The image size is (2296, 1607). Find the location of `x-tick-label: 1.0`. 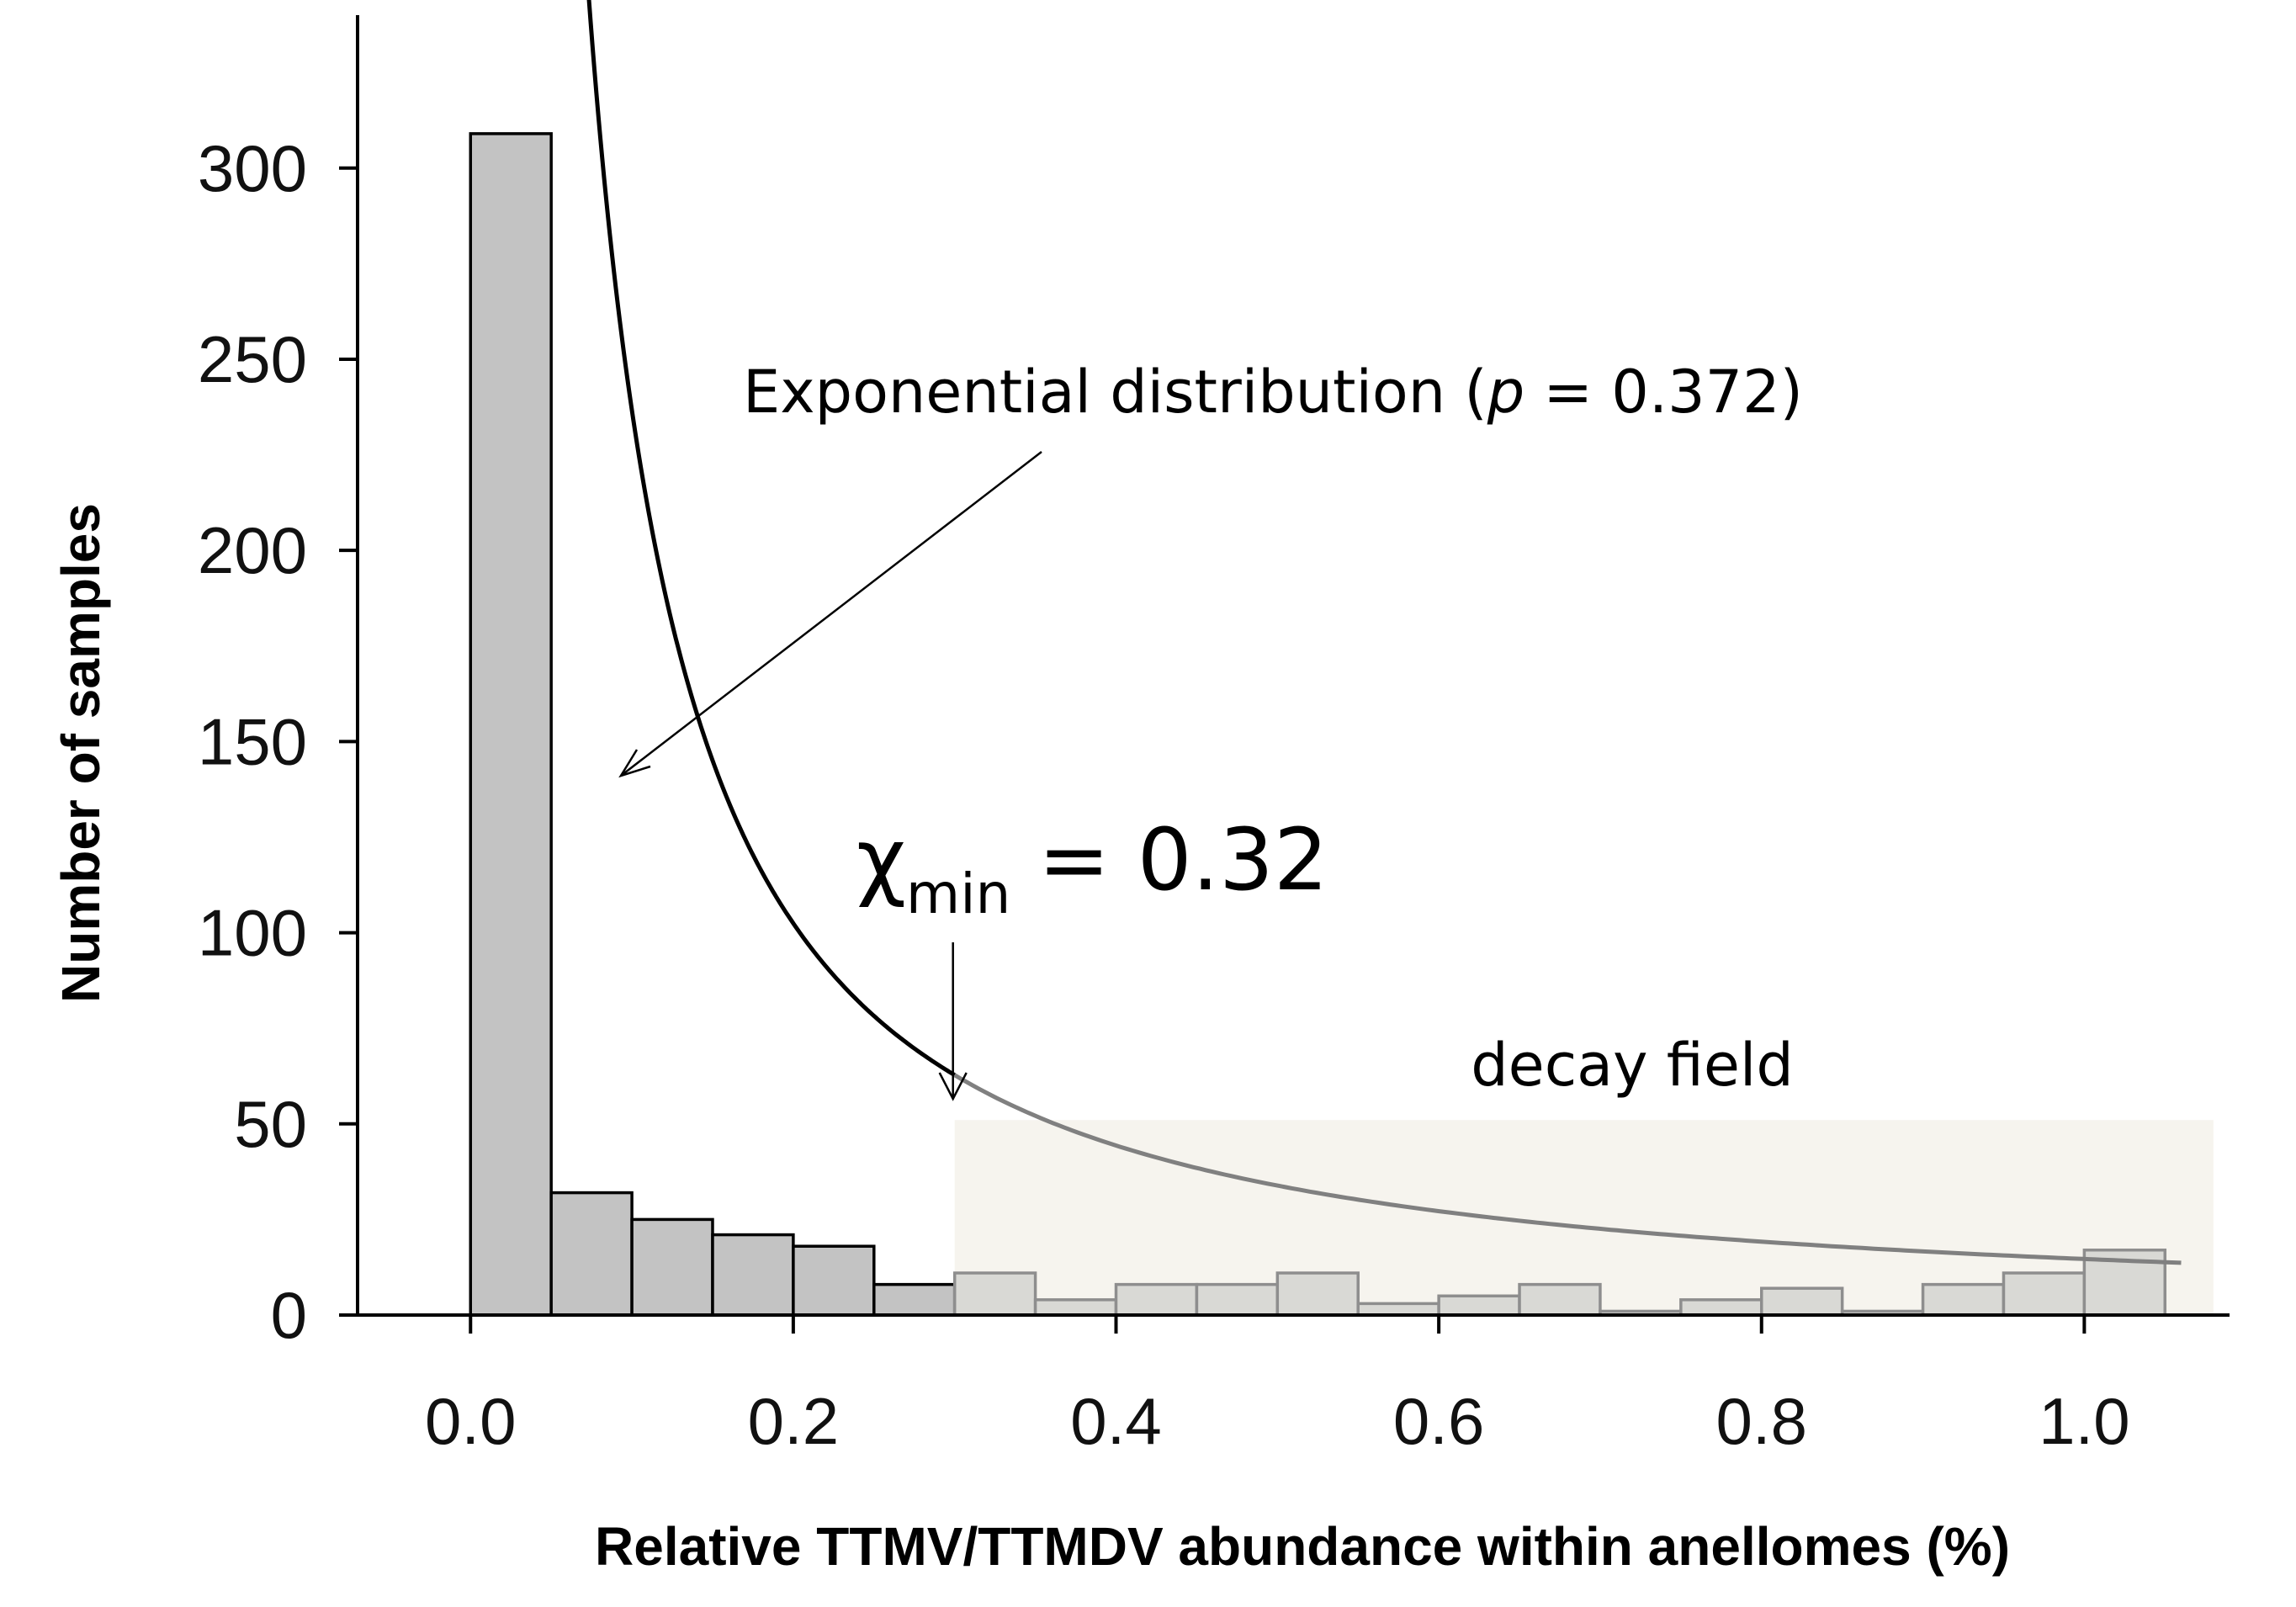

x-tick-label: 1.0 is located at coordinates (2084, 1421).